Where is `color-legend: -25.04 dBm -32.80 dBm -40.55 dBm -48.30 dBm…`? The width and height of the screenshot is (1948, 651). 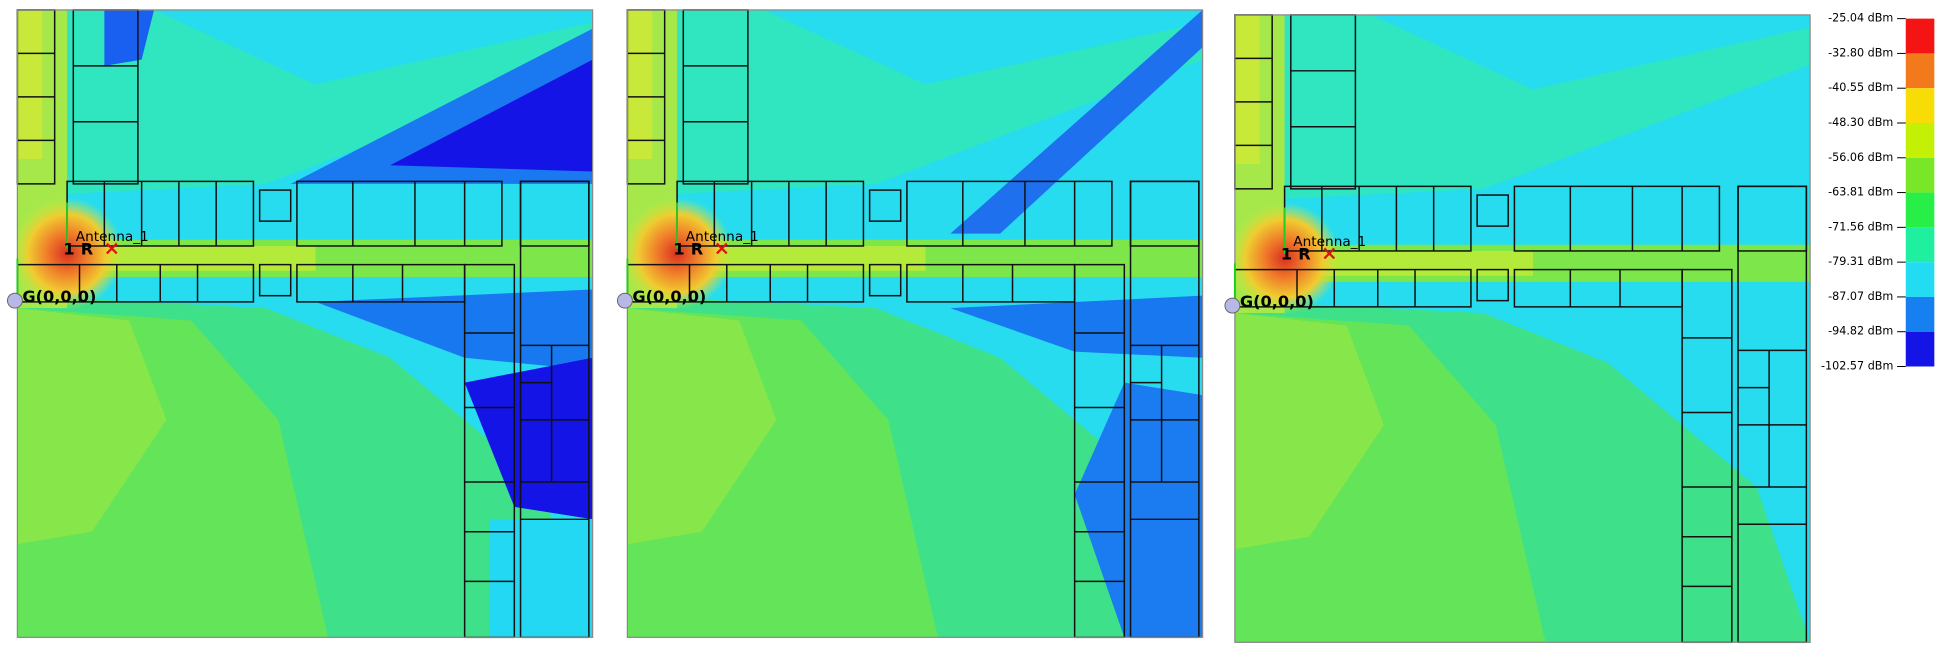
color-legend: -25.04 dBm -32.80 dBm -40.55 dBm -48.30 dBm… is located at coordinates (1878, 192).